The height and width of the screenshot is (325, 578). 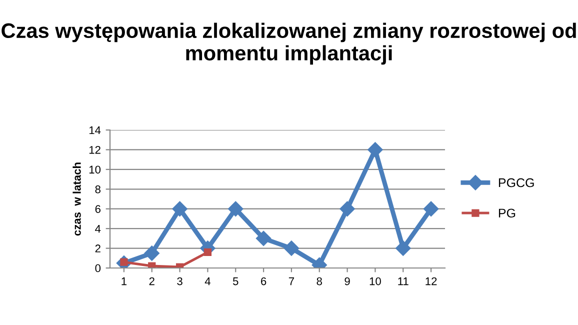 I want to click on x-tick-label: 7, so click(x=291, y=281).